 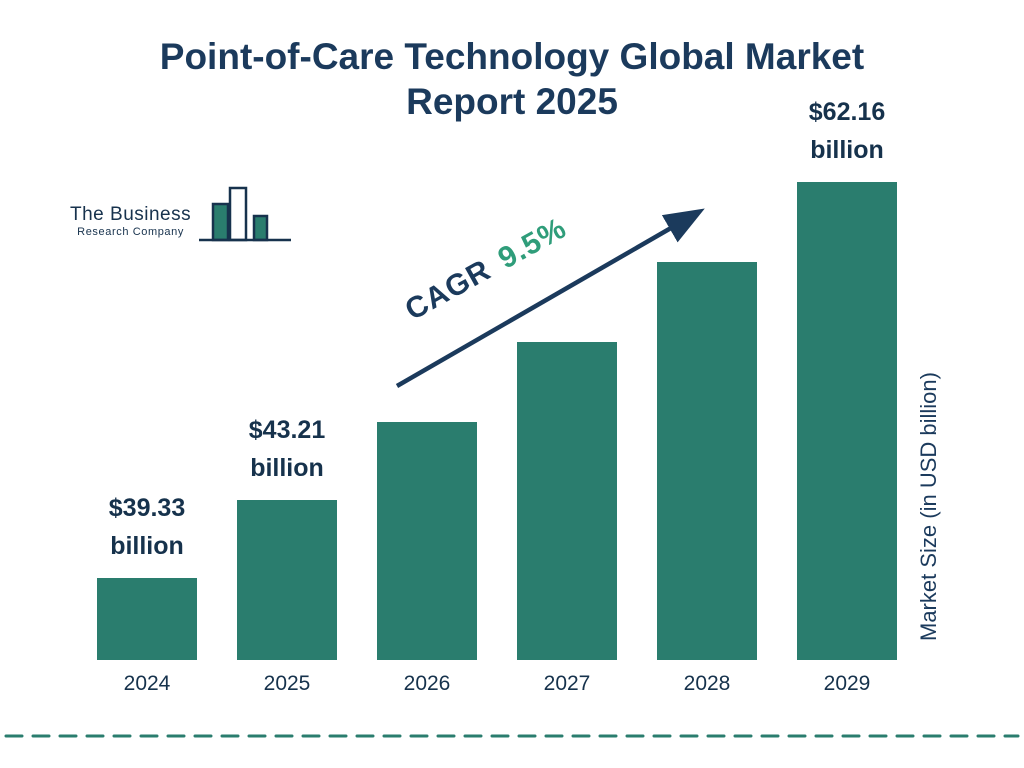 What do you see at coordinates (707, 461) in the screenshot?
I see `bar-2028` at bounding box center [707, 461].